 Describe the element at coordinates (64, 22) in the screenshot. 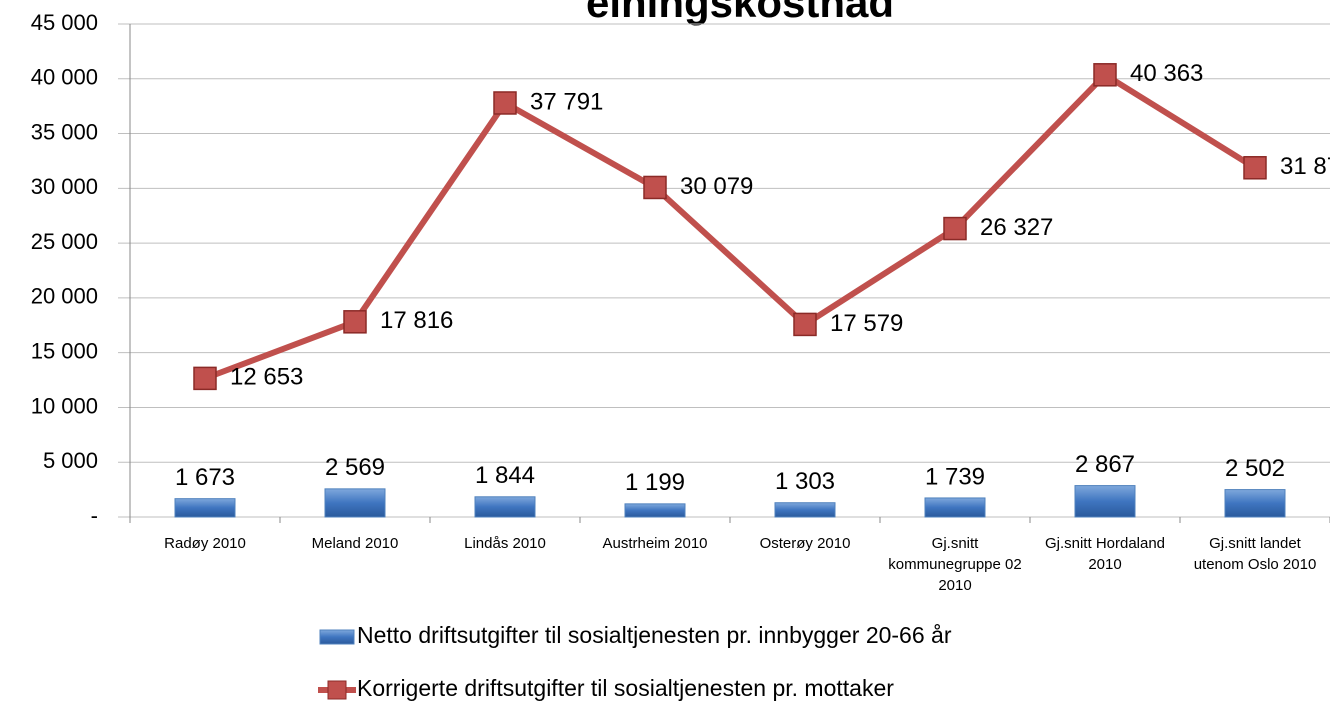

I see `y-tick-label: 45 000` at that location.